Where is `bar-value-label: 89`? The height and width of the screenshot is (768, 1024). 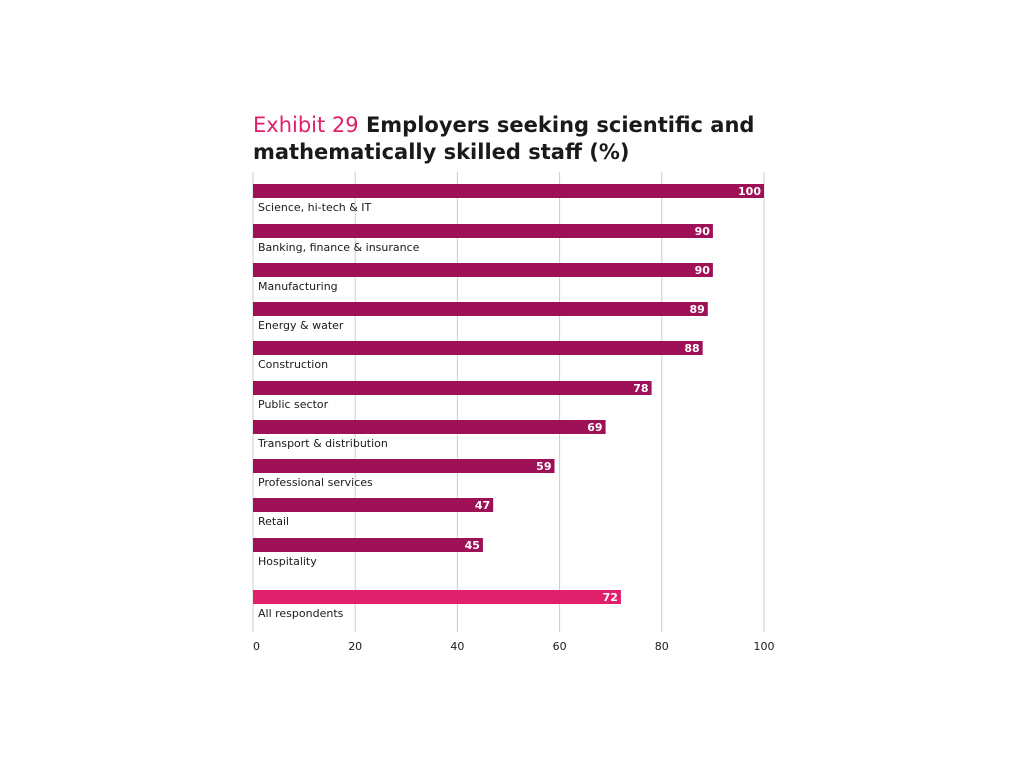 bar-value-label: 89 is located at coordinates (696, 309).